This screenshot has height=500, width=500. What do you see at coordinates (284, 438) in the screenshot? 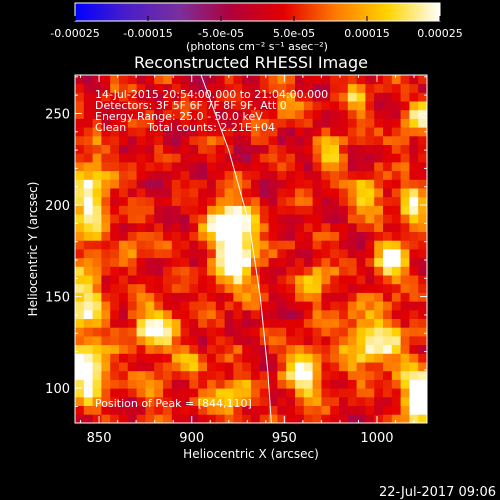
I see `x-tick-label: 950` at bounding box center [284, 438].